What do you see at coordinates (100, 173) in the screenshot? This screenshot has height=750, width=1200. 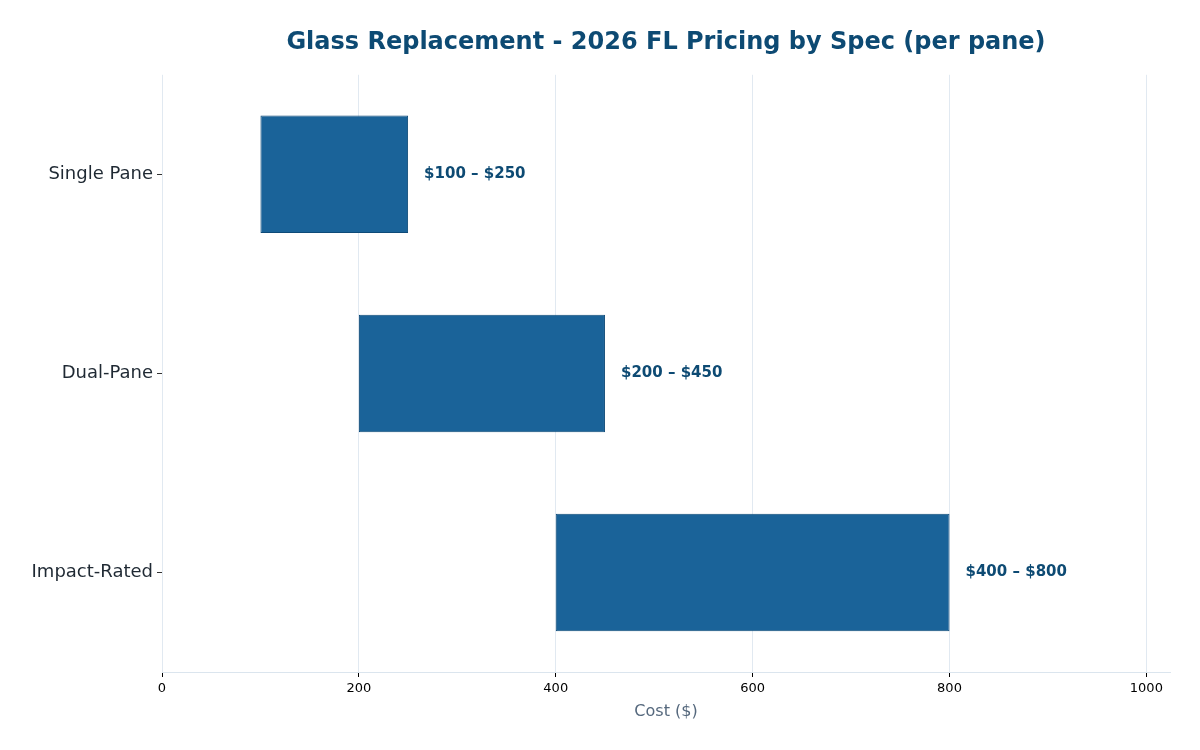 I see `y-tick-label: Single Pane` at bounding box center [100, 173].